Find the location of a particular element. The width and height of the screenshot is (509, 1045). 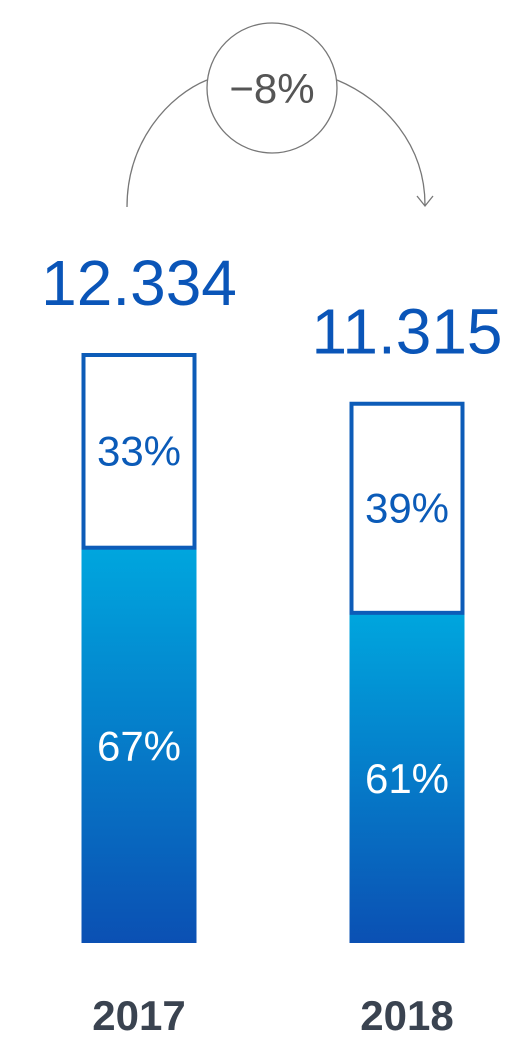

segment-label: 67% is located at coordinates (139, 745).